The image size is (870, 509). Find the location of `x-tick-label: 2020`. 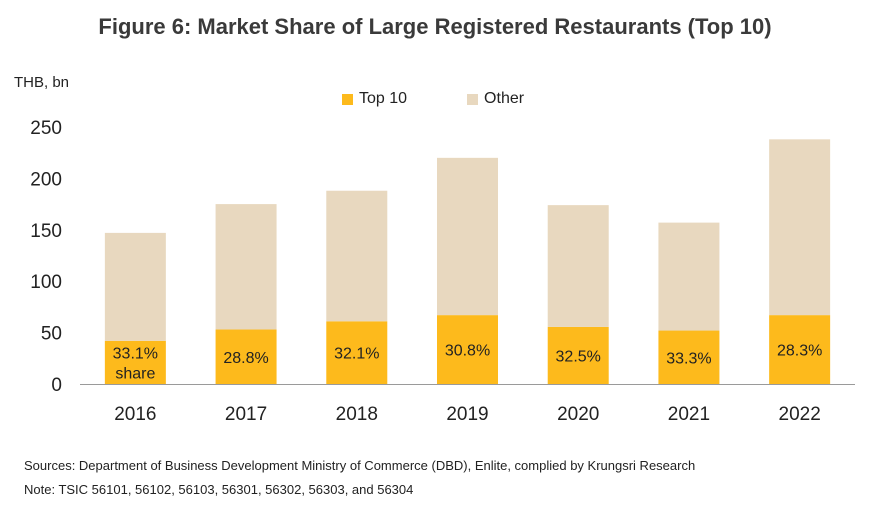

x-tick-label: 2020 is located at coordinates (578, 414).